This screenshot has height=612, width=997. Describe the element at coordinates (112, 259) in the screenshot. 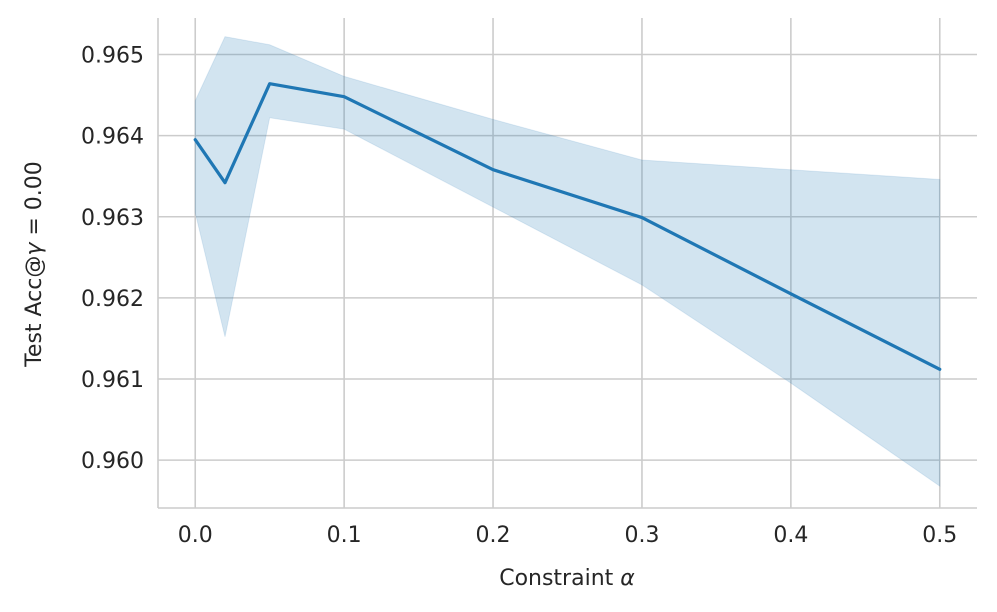

I see `y-tick-labels: 0.960 0.961 0.962 0.963 0.964 0.965` at that location.